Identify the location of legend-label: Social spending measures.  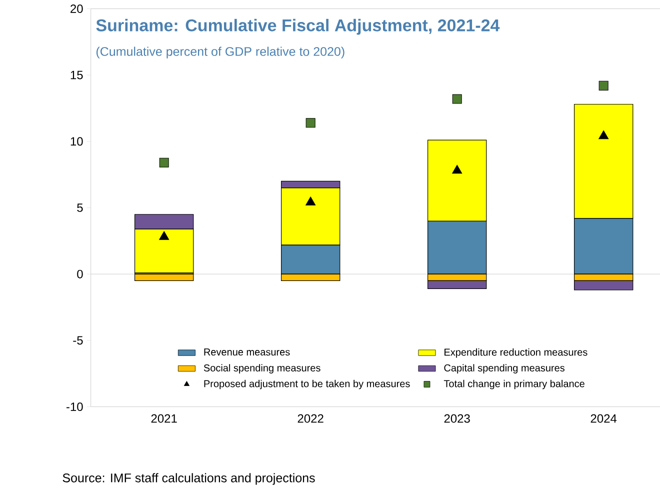
(262, 369).